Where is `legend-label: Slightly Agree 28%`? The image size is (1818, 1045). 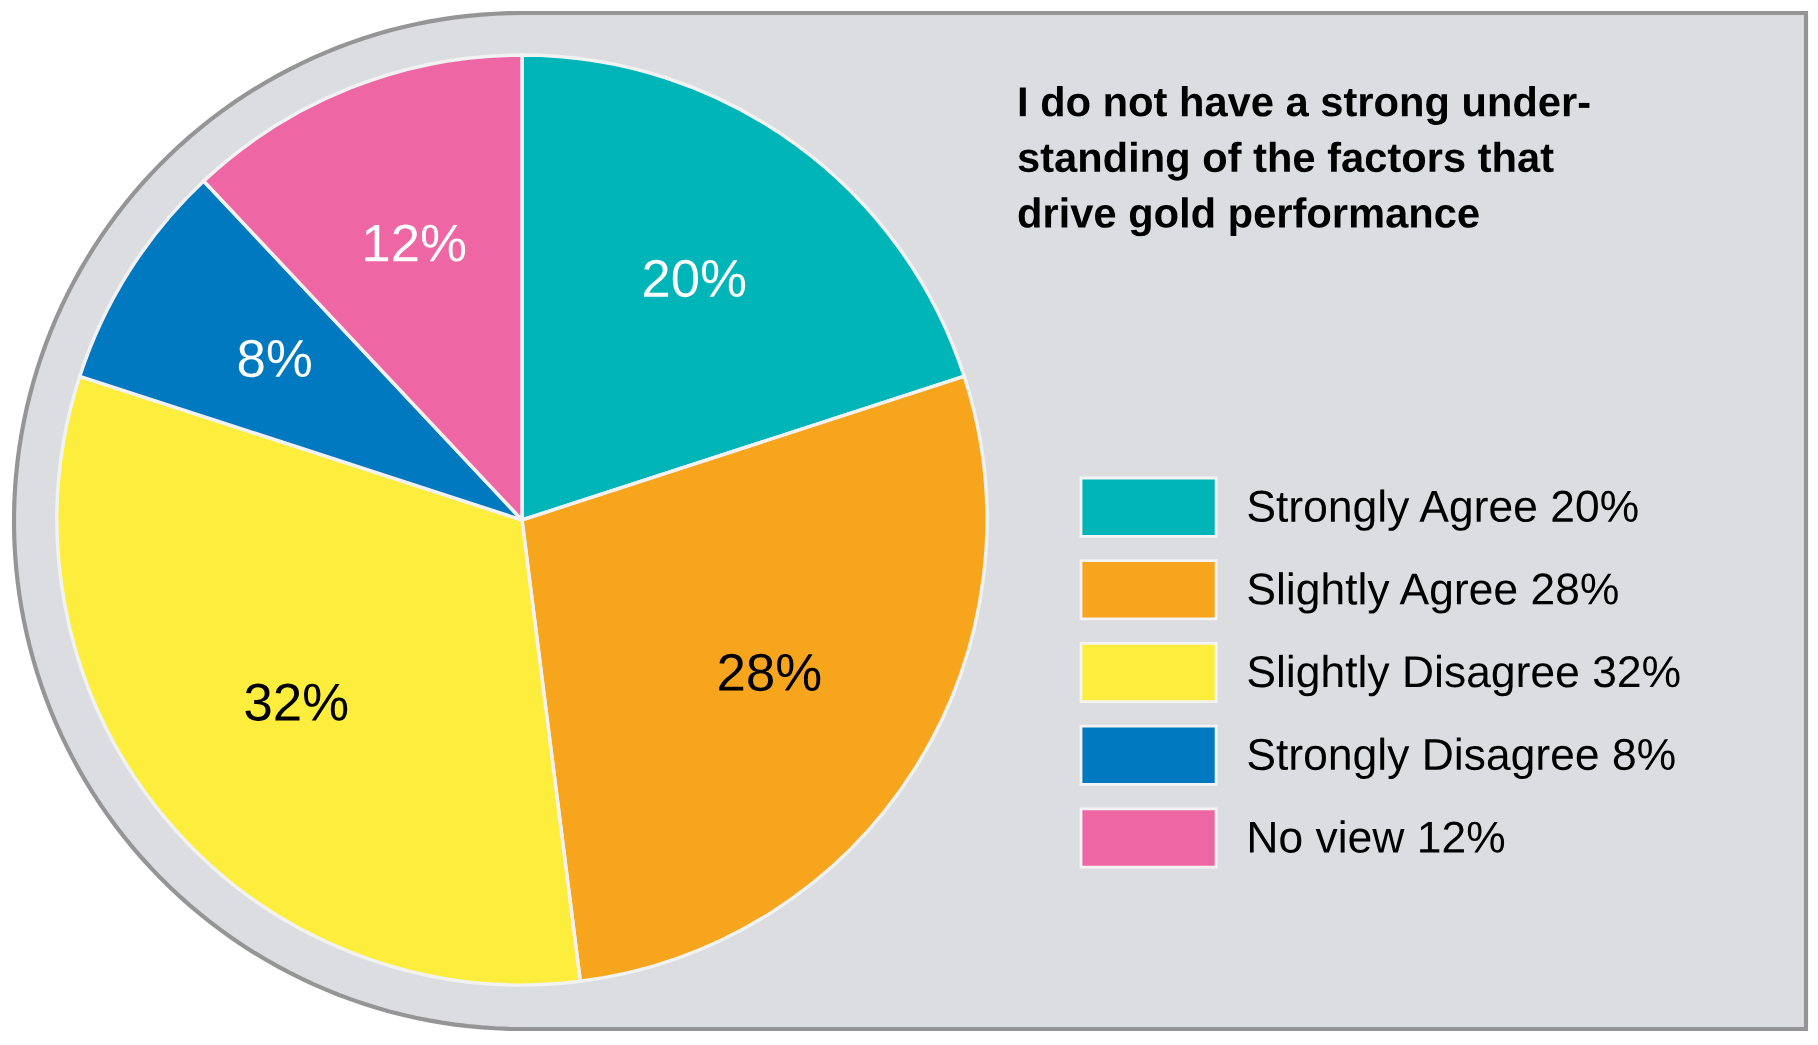
legend-label: Slightly Agree 28% is located at coordinates (1433, 593).